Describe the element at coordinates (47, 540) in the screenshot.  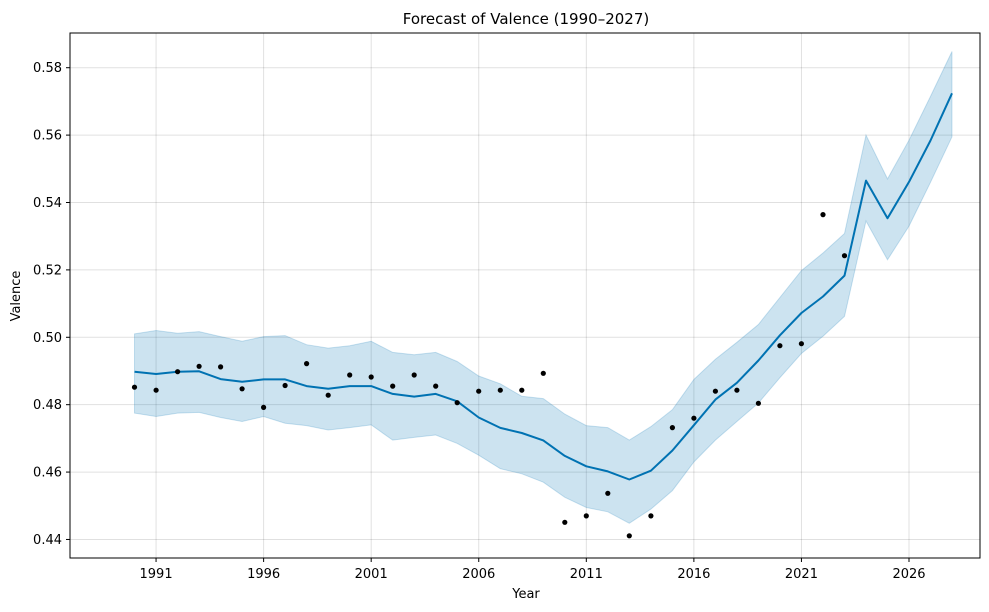
I see `y-tick-label: 0.44` at that location.